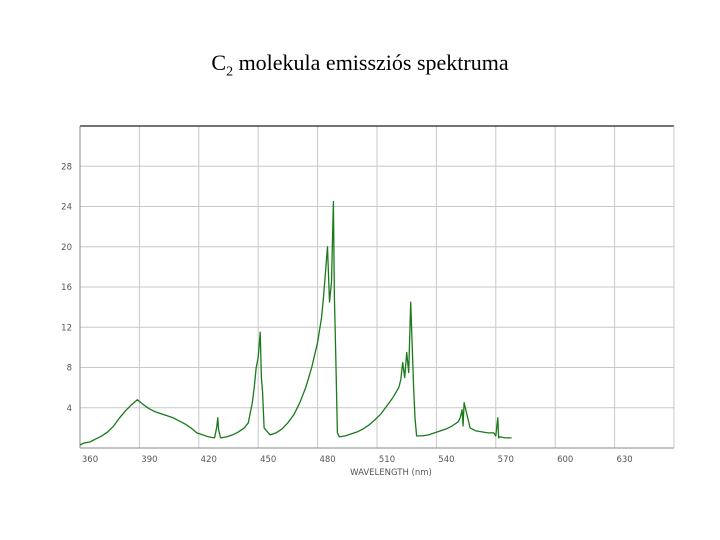  Describe the element at coordinates (66, 208) in the screenshot. I see `y-tick-label: 24` at that location.